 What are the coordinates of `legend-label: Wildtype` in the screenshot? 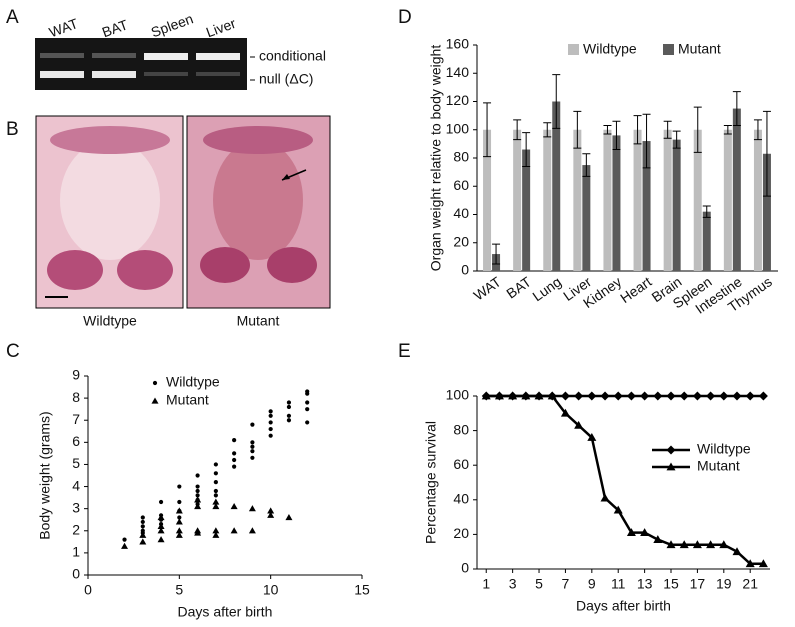 It's located at (193, 382).